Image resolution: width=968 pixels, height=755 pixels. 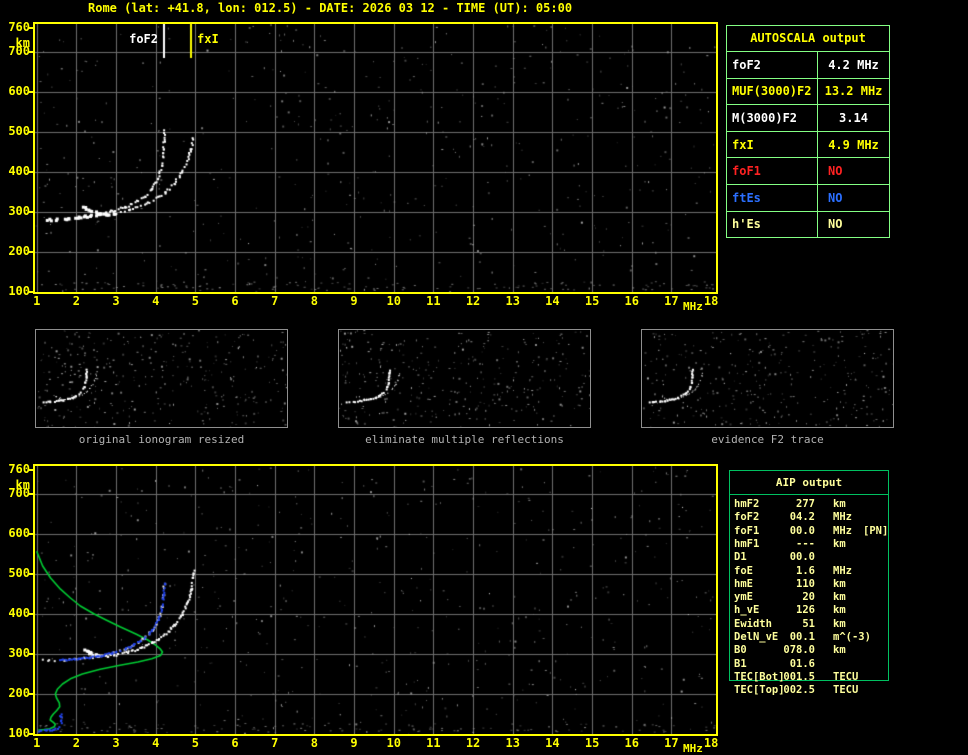 I want to click on autoscala-row-label: foF1, so click(x=772, y=171).